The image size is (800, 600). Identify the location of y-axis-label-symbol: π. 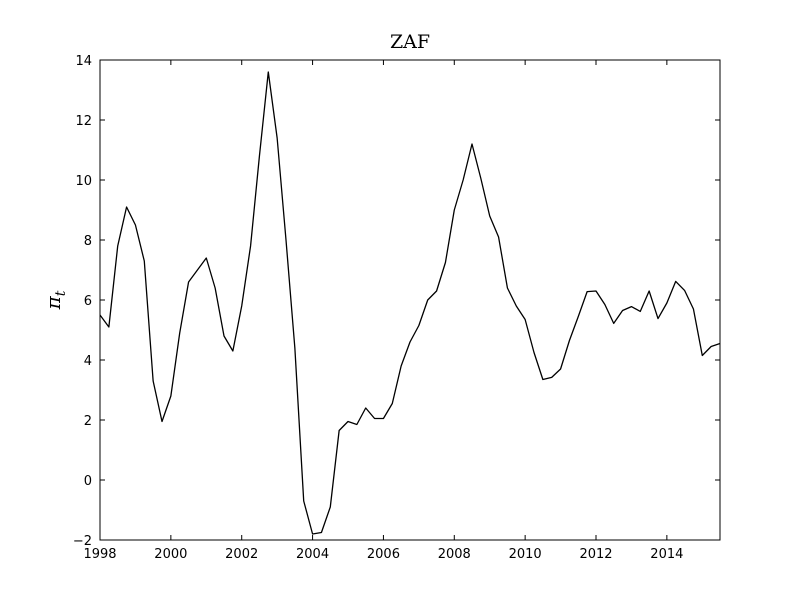
(53, 302).